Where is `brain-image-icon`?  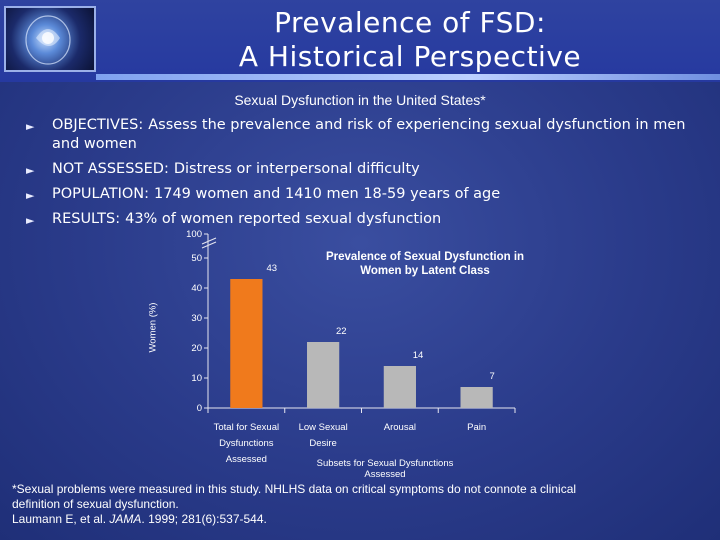 brain-image-icon is located at coordinates (50, 39).